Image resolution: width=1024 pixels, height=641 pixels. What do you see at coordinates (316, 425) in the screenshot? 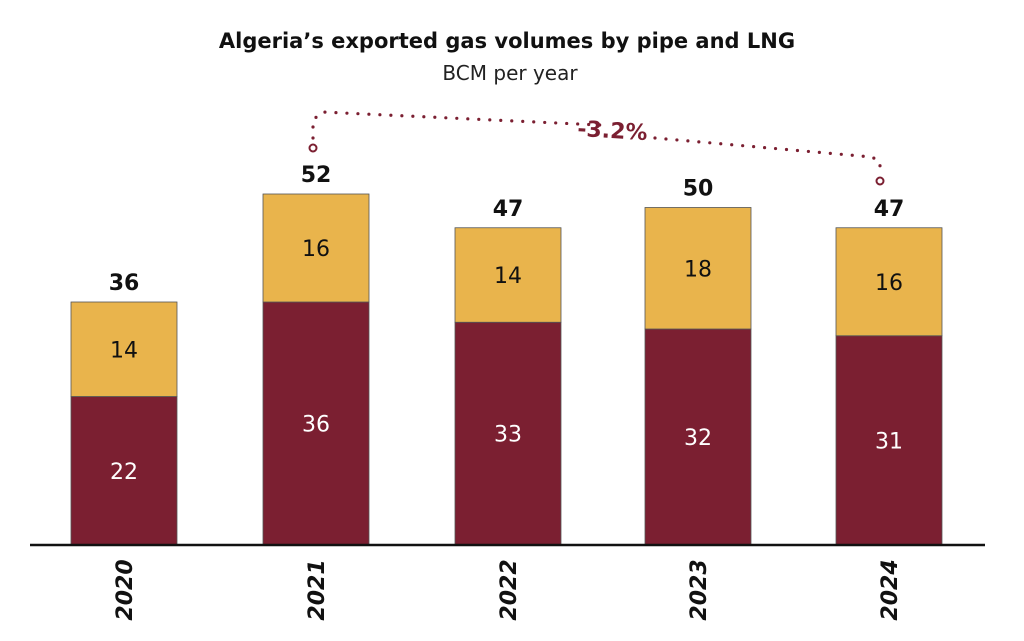
I see `segment-label: 36` at bounding box center [316, 425].